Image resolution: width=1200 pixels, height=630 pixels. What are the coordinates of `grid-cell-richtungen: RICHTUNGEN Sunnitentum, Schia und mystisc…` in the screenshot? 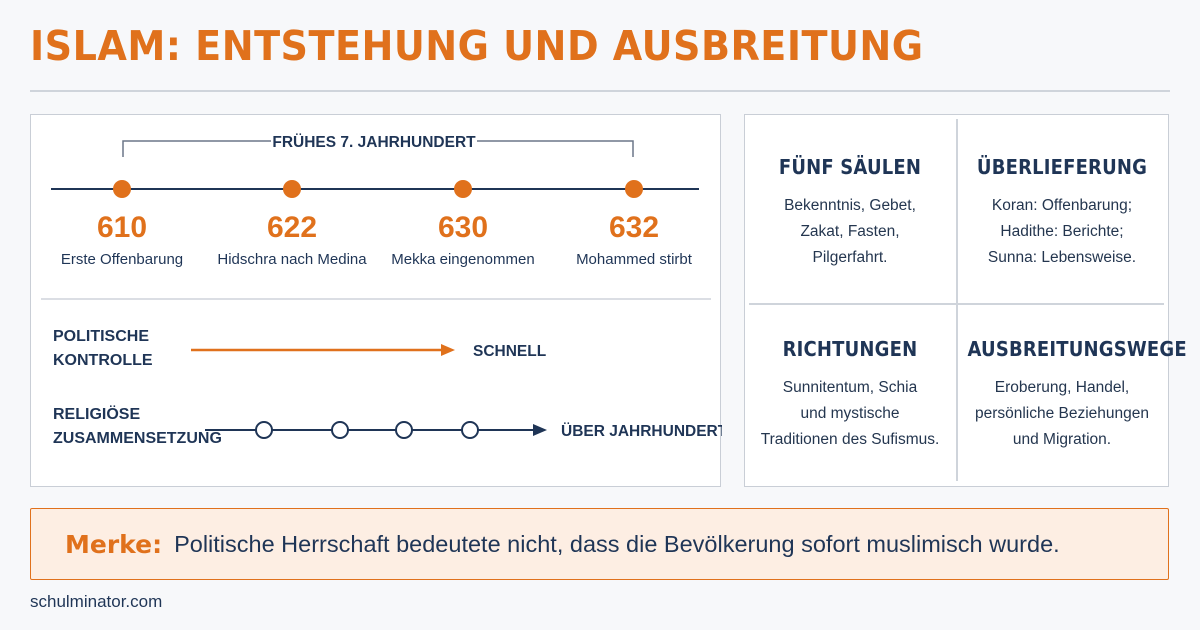 It's located at (850, 395).